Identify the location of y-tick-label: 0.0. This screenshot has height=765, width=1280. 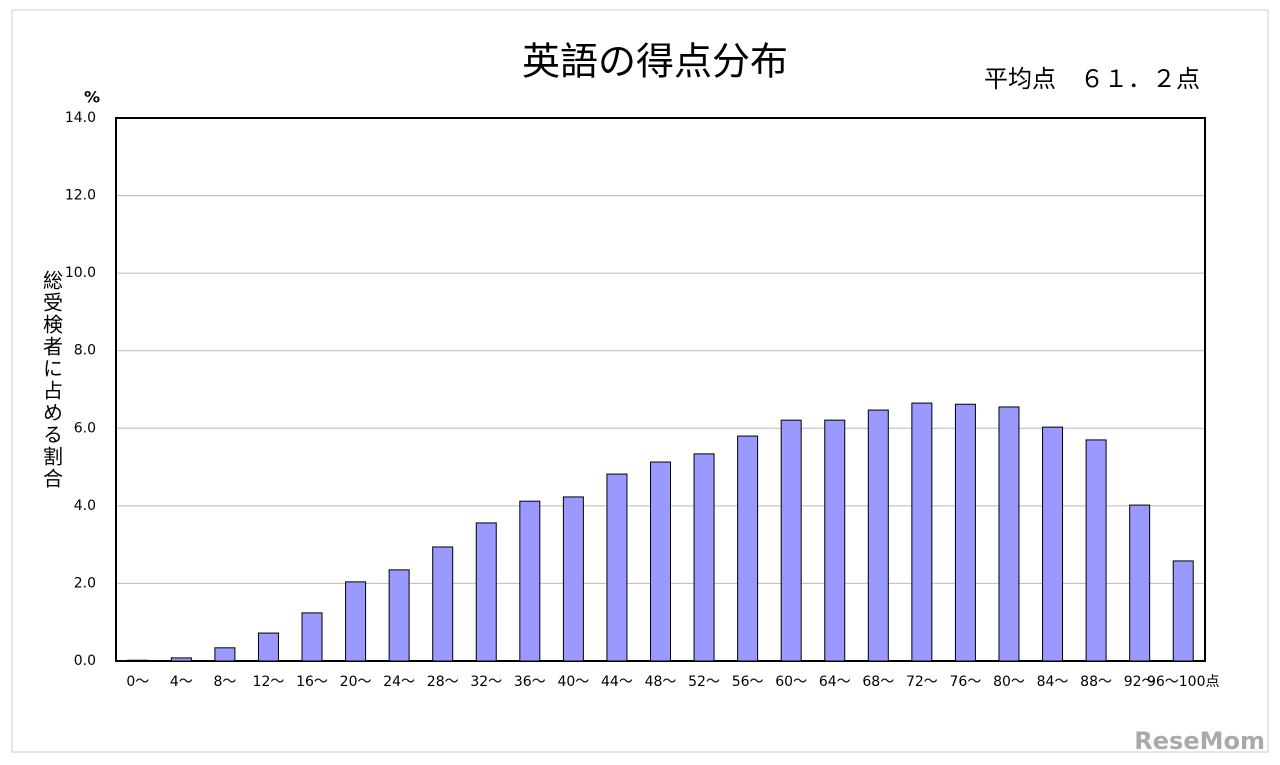
(85, 661).